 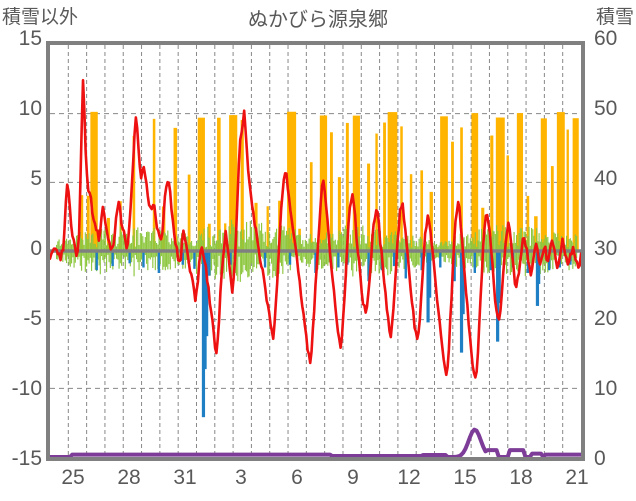 I want to click on xtick-6: 12, so click(x=409, y=477).